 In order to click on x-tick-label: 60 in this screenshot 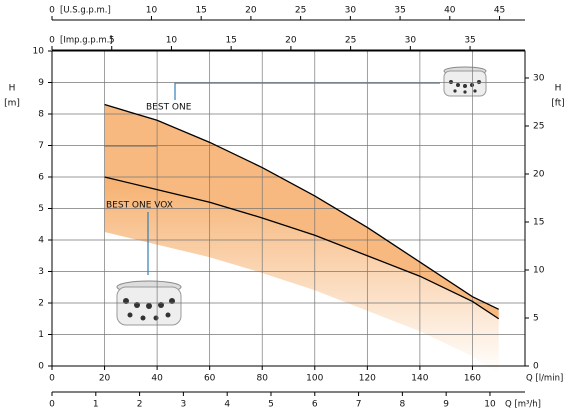, I will do `click(210, 379)`.